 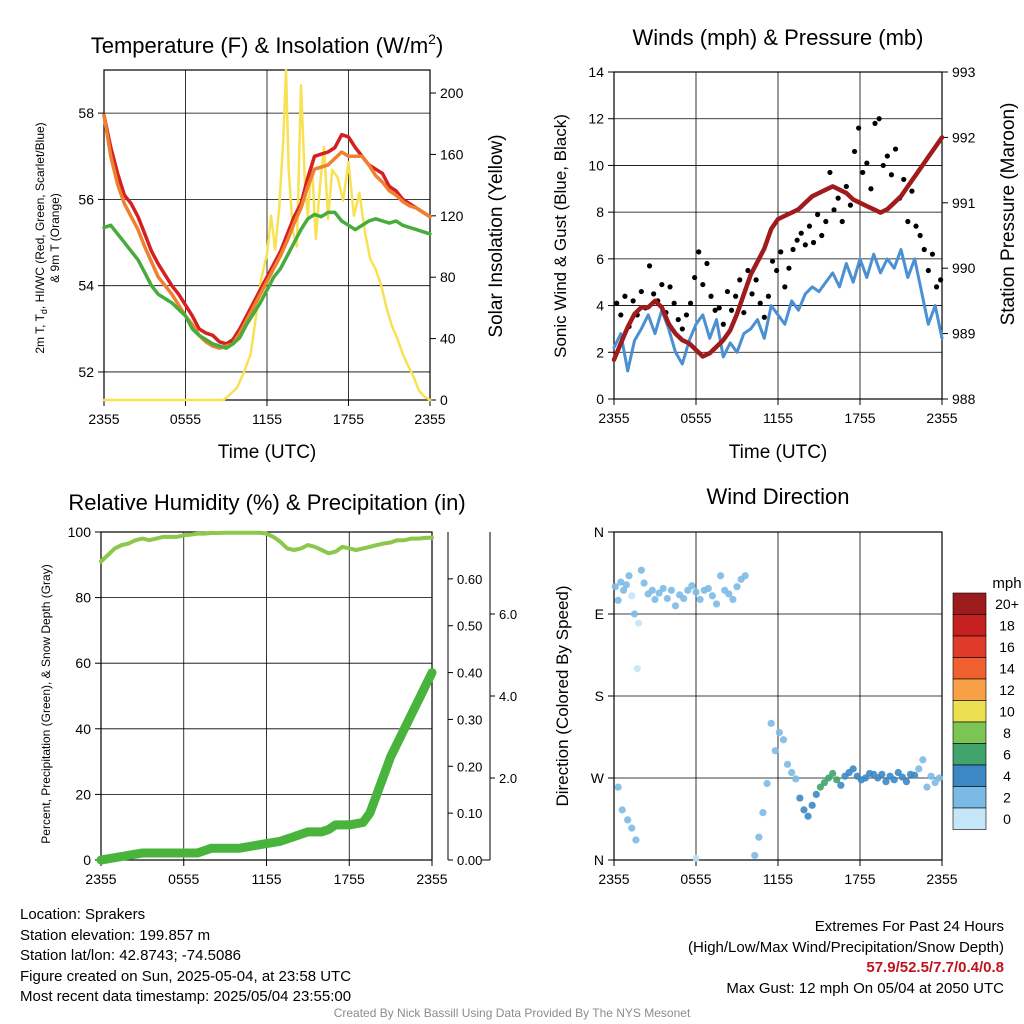 I want to click on dir-xtick-label: 2355, so click(x=613, y=879).